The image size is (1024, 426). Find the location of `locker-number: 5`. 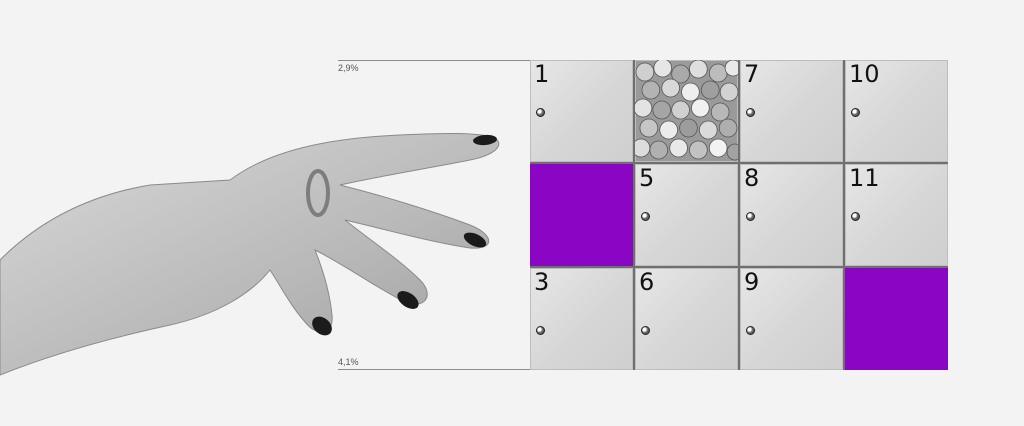

locker-number: 5 is located at coordinates (647, 178).